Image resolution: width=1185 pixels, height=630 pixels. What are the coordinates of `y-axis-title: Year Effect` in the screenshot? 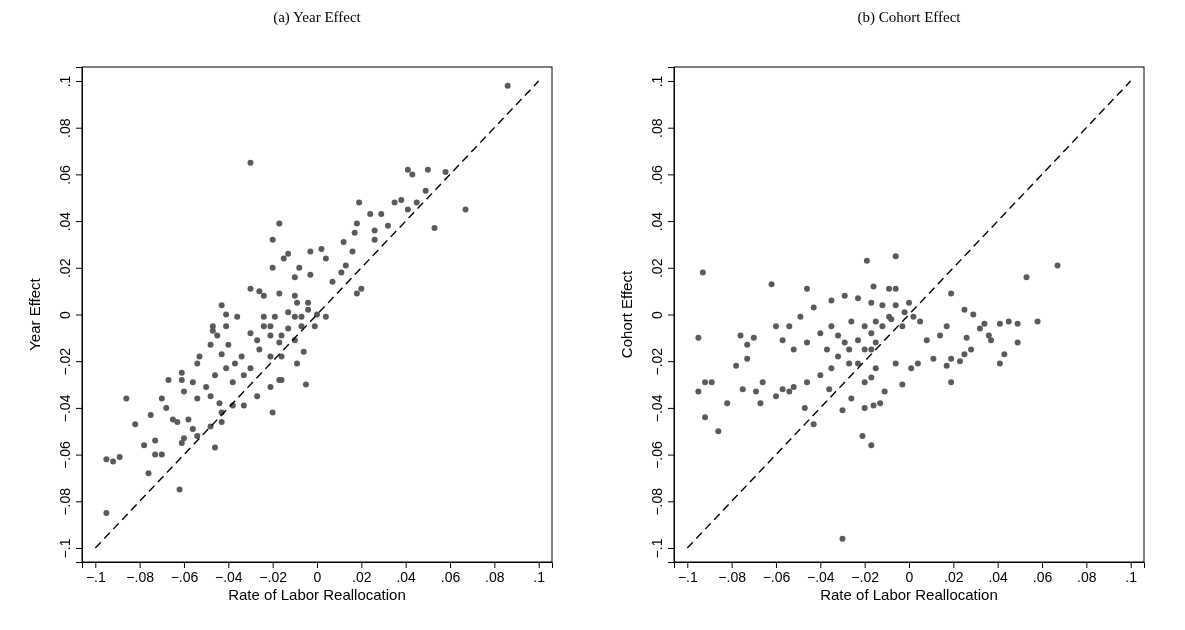 It's located at (34, 314).